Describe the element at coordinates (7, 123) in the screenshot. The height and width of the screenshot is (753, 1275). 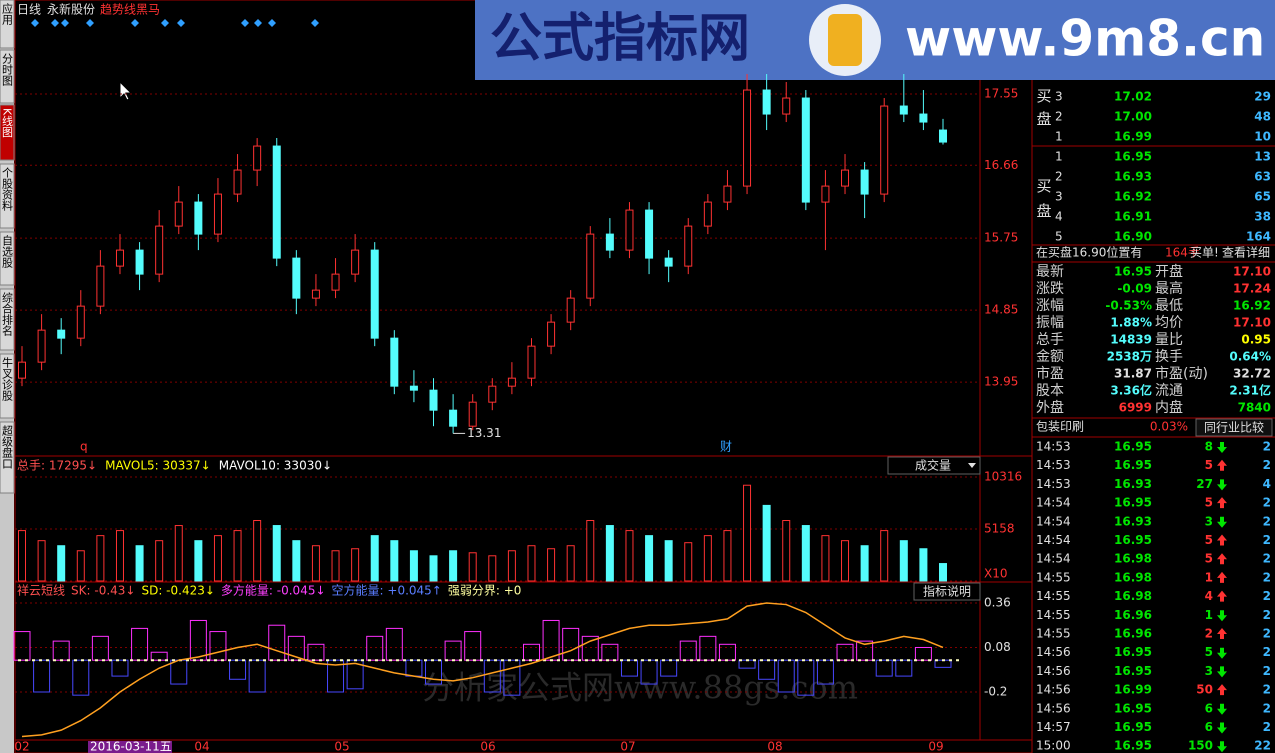
I see `sidebar-tab-label: K线图` at that location.